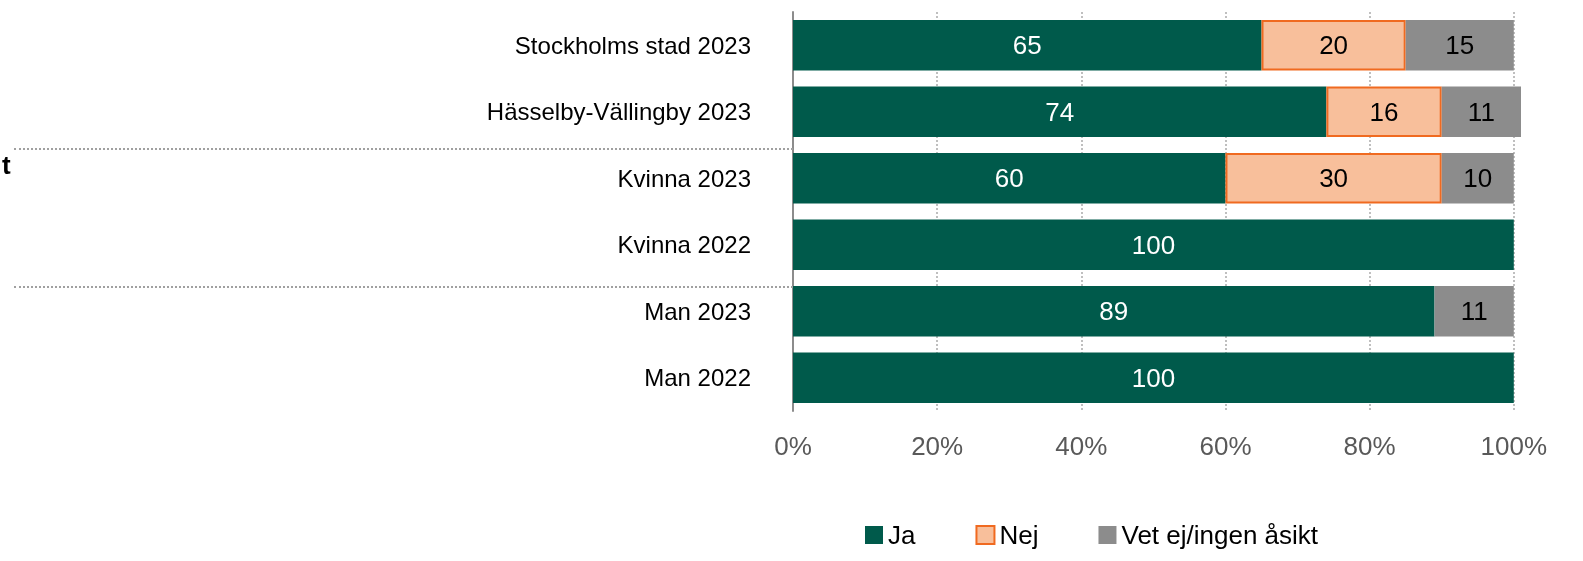 The image size is (1583, 561). Describe the element at coordinates (1220, 535) in the screenshot. I see `legend-label: Vet ej/ingen åsikt` at that location.